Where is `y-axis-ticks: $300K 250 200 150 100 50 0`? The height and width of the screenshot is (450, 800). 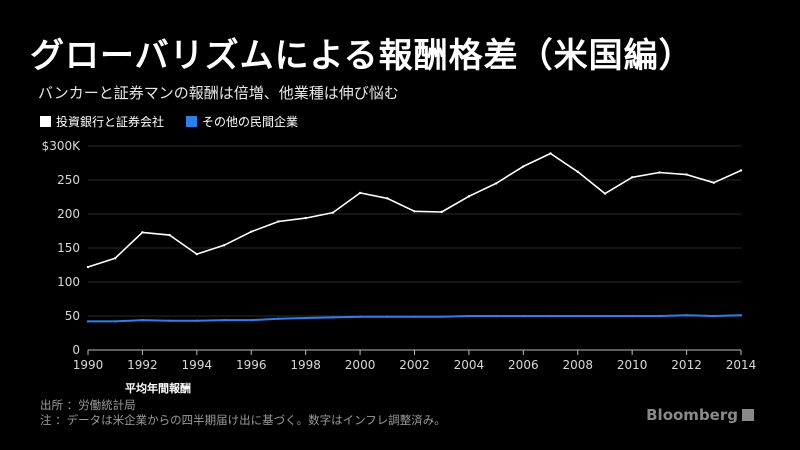 y-axis-ticks: $300K 250 200 150 100 50 0 is located at coordinates (62, 248).